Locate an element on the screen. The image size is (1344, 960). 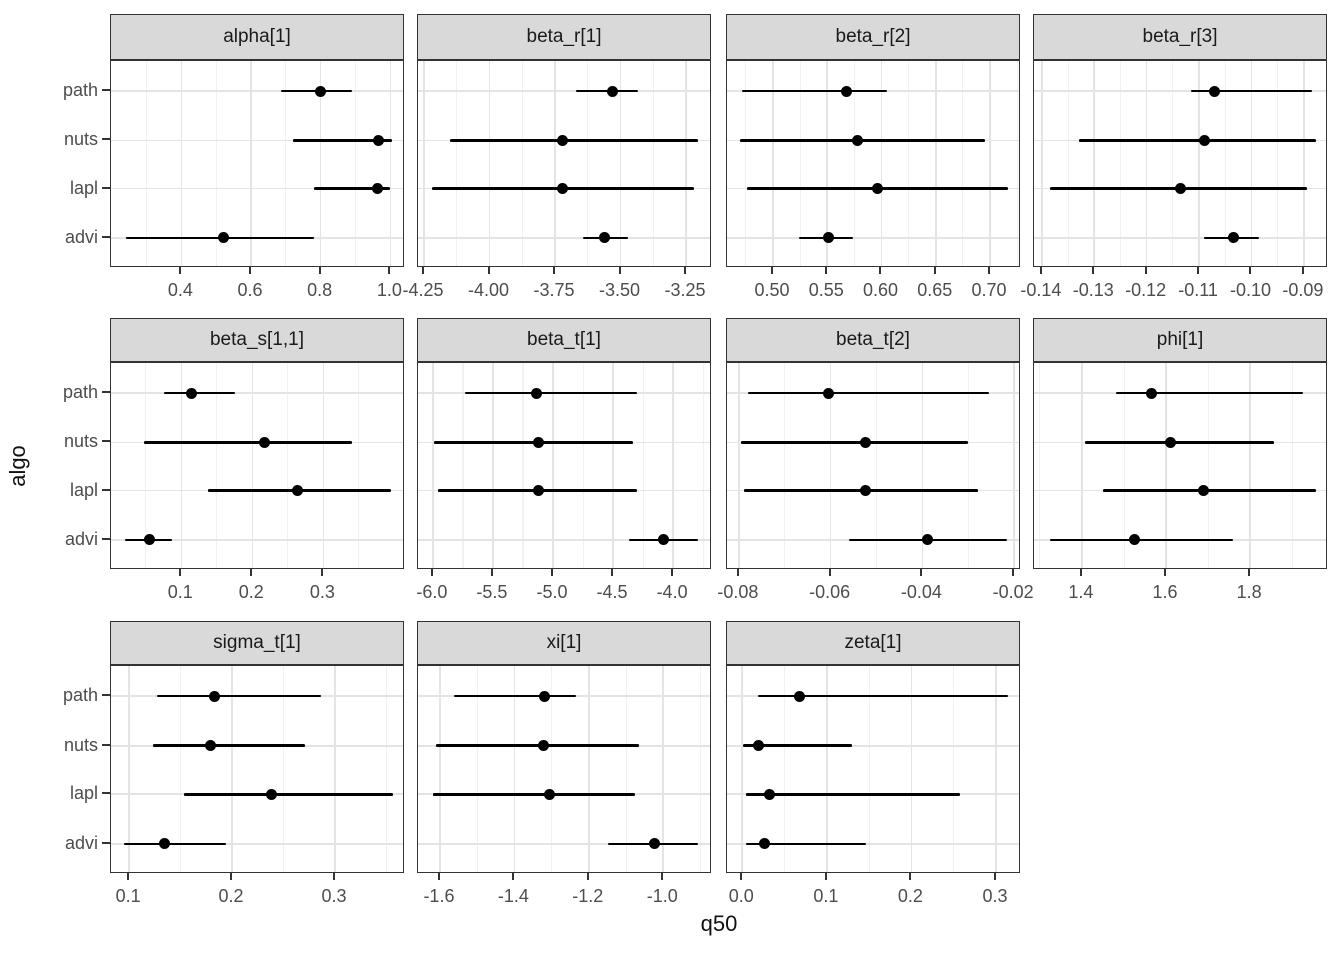
facet-title: sigma_t[1] is located at coordinates (257, 642).